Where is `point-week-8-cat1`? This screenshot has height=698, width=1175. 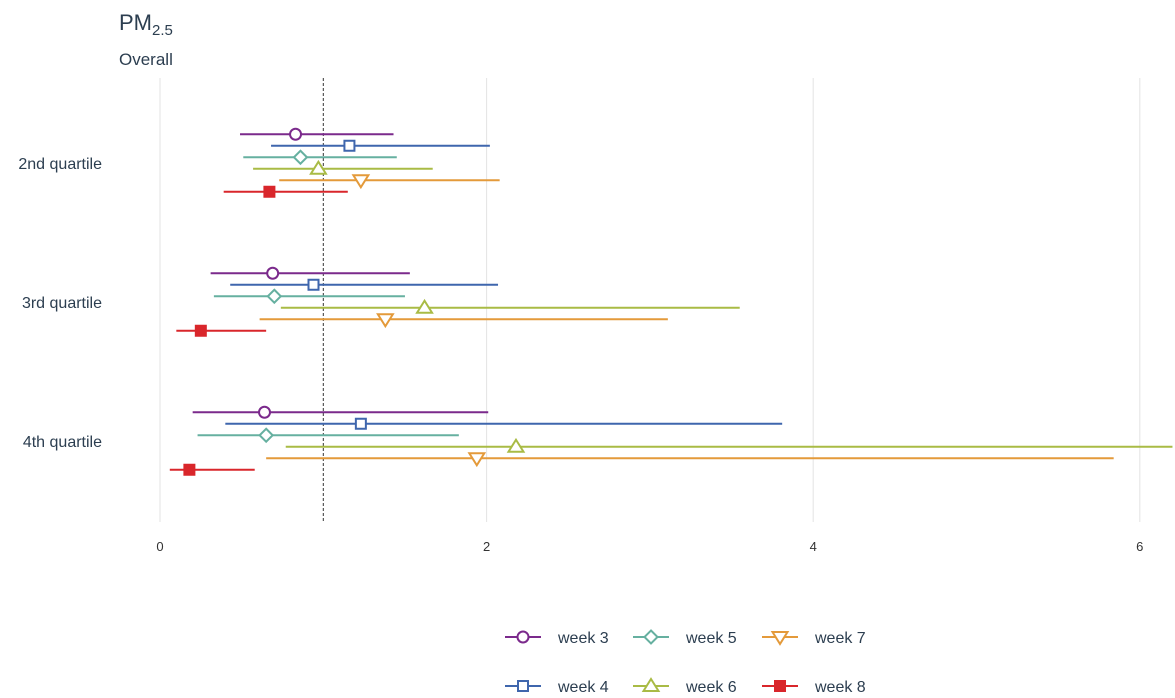 point-week-8-cat1 is located at coordinates (269, 191).